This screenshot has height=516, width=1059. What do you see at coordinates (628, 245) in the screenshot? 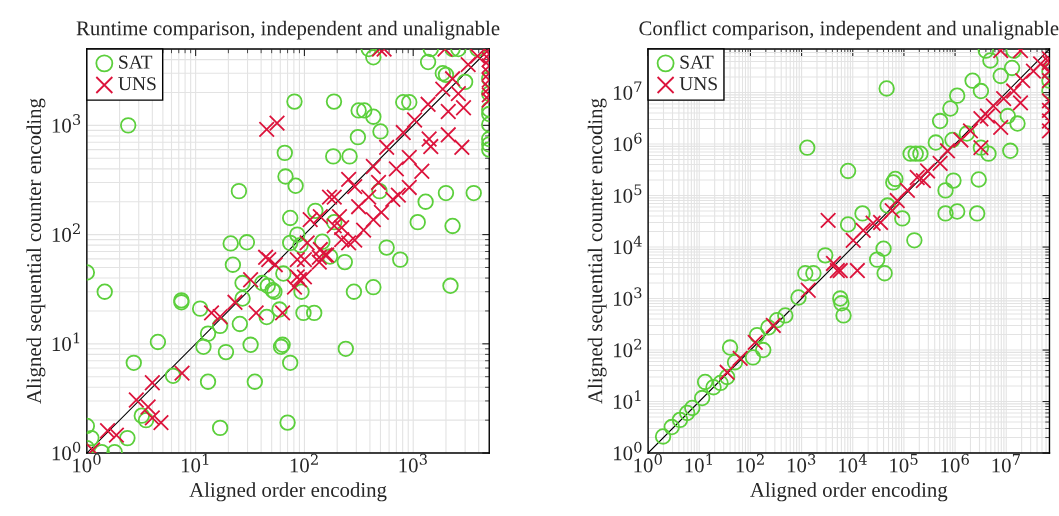
I see `y-tick-label: 10$^{4}$` at bounding box center [628, 245].